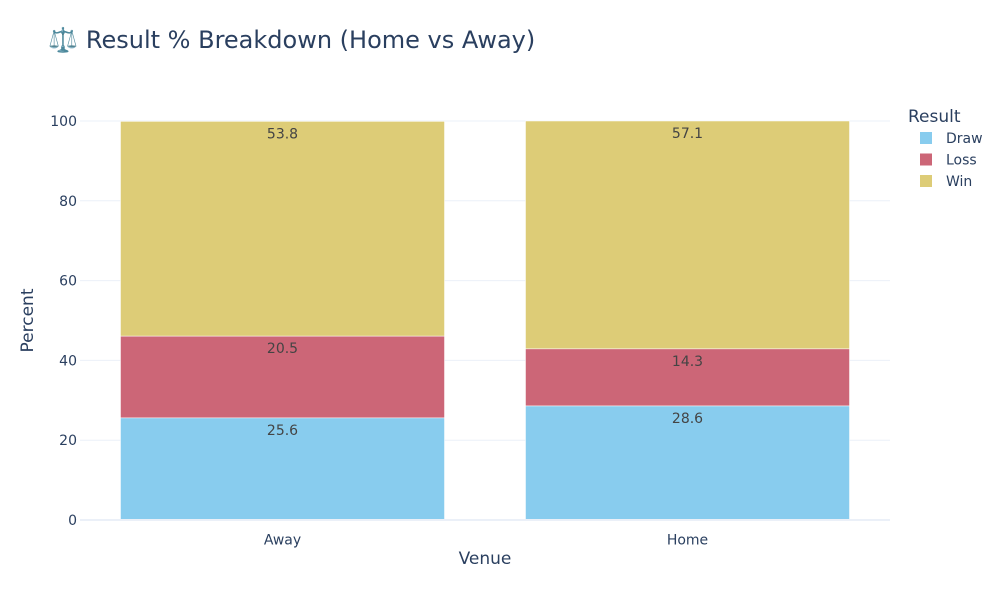  Describe the element at coordinates (687, 377) in the screenshot. I see `bar-loss-home` at that location.